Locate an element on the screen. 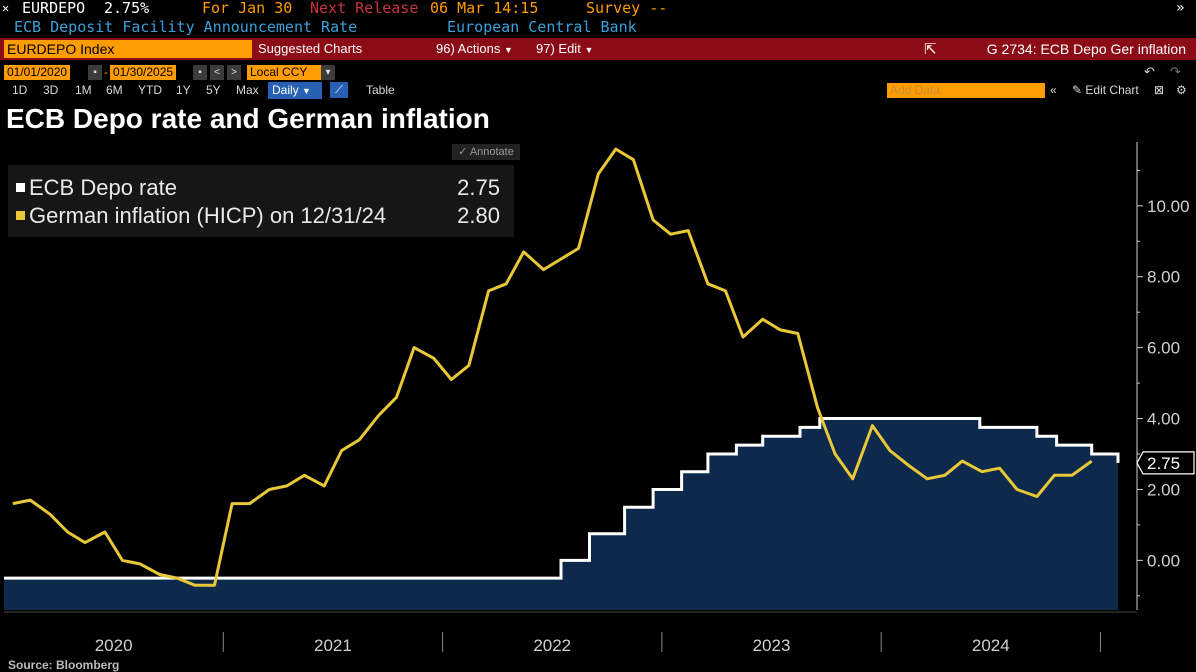 The image size is (1196, 672). period-3d: 3D is located at coordinates (51, 90).